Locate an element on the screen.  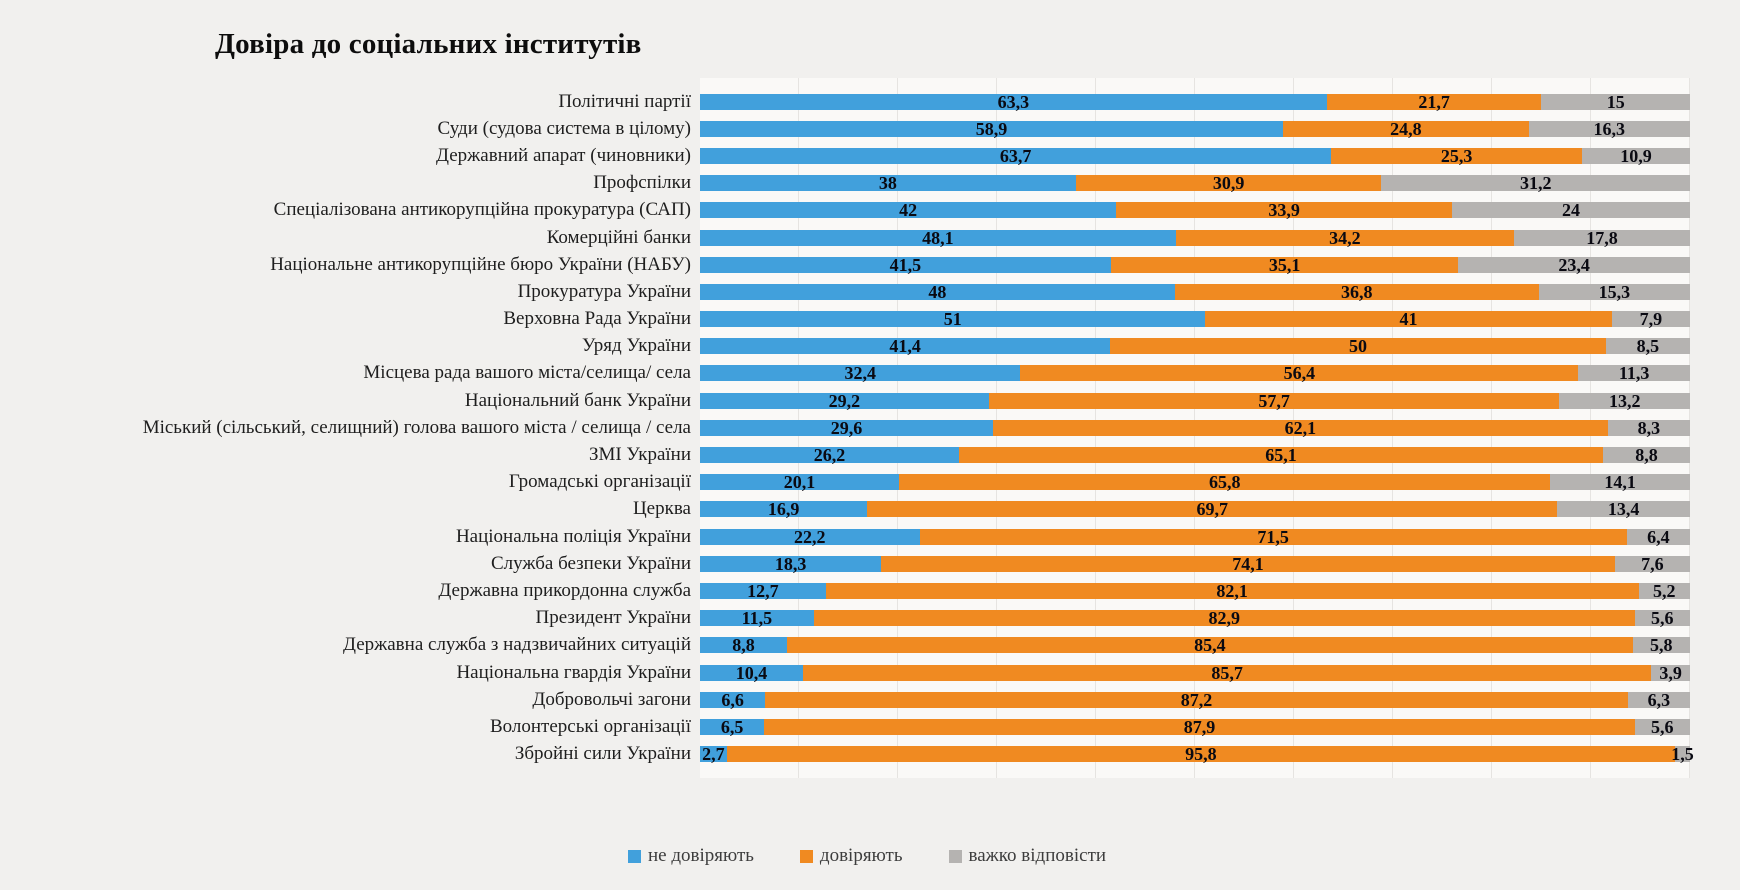
value-label: 2,7 is located at coordinates (713, 754).